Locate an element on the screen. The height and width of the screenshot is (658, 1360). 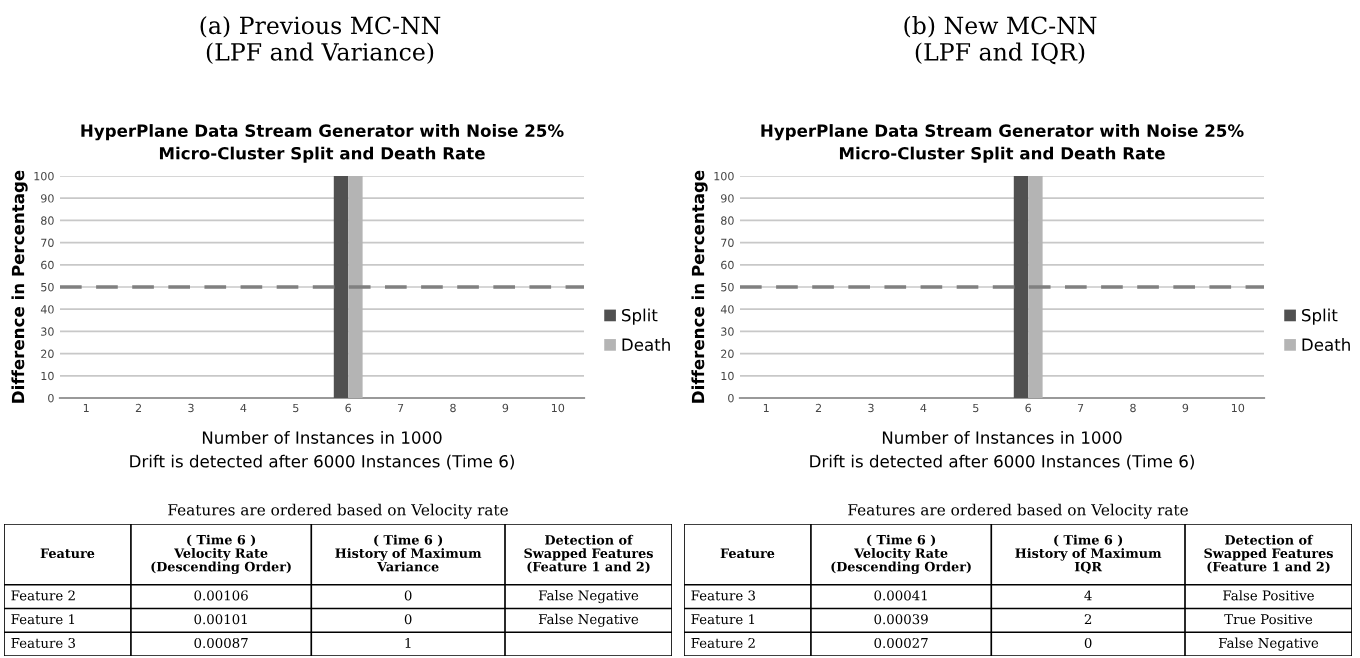
chart-title: (b) New MC-NN (LPF and IQR) is located at coordinates (1000, 40).